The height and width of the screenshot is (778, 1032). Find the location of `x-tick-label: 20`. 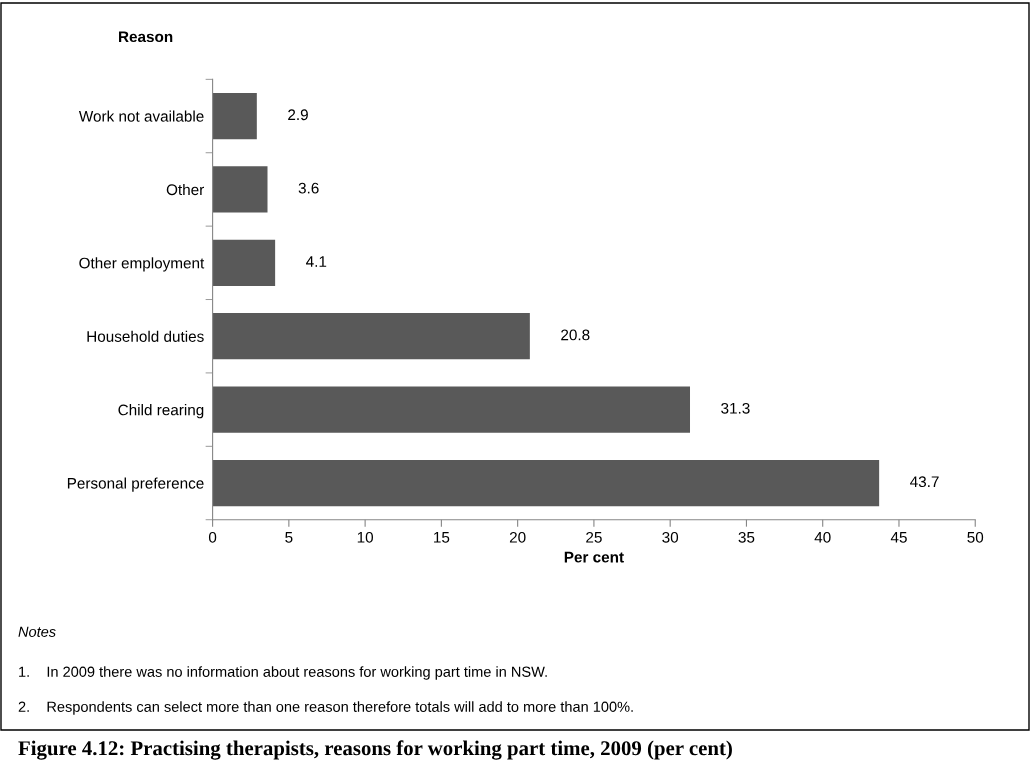

x-tick-label: 20 is located at coordinates (517, 537).